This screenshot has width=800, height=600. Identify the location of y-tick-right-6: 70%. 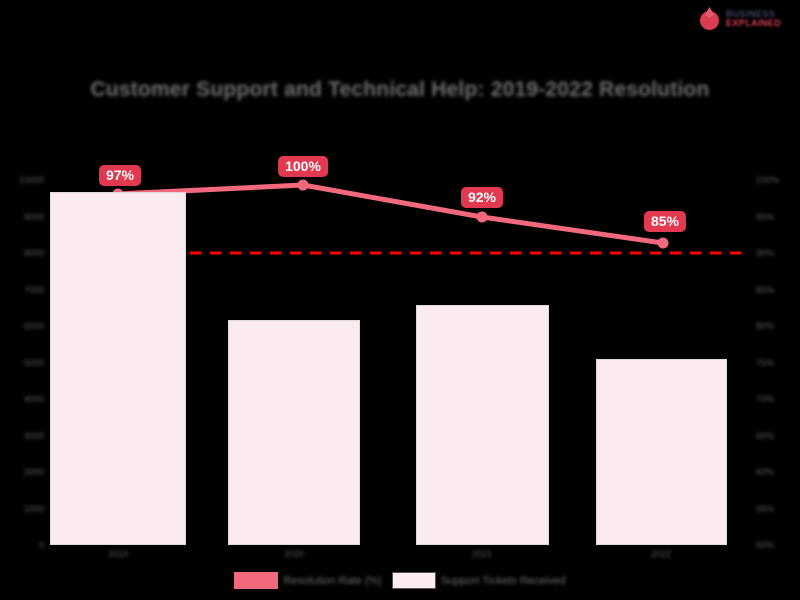
(765, 399).